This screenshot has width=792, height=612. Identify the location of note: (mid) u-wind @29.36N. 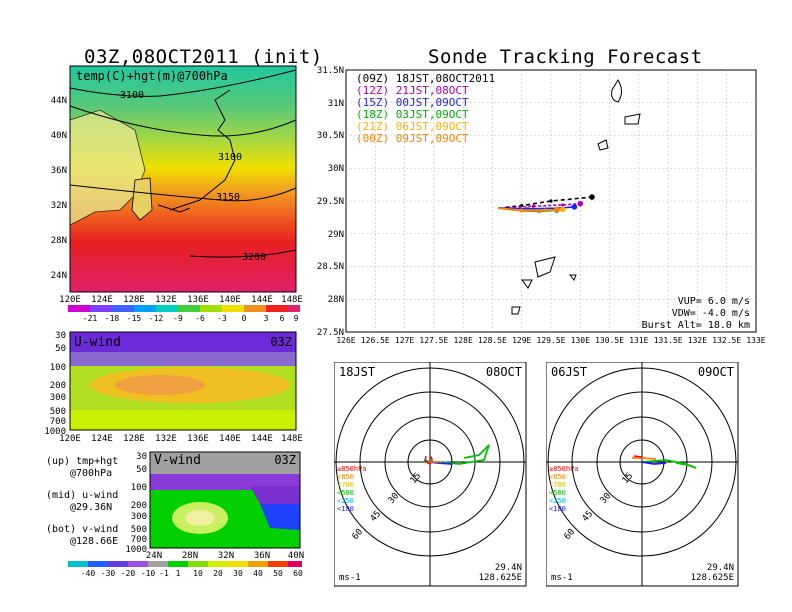
(82, 501).